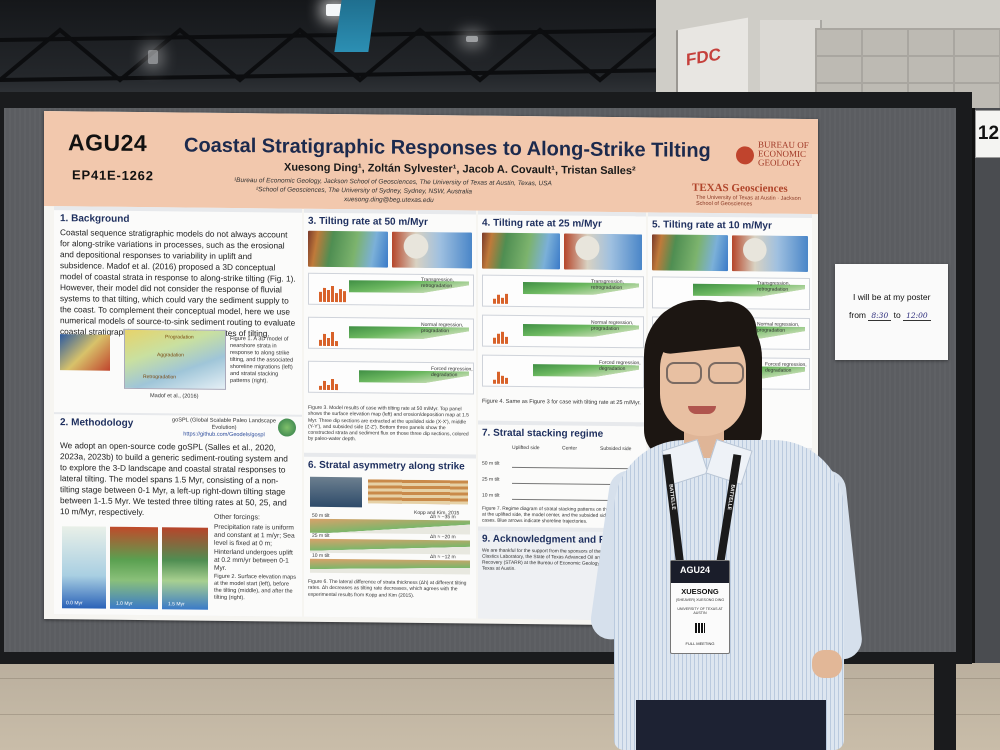 The image size is (1000, 750). I want to click on texas-geosciences-logo: TEXAS Geosciences, so click(740, 188).